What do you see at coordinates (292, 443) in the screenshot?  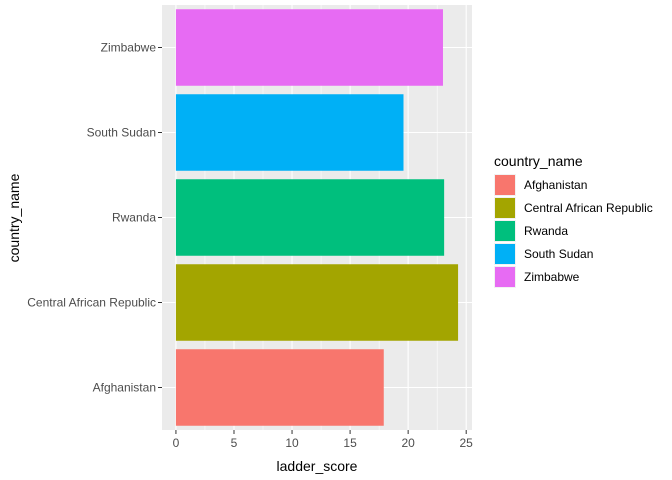 I see `x-tick-label: 10` at bounding box center [292, 443].